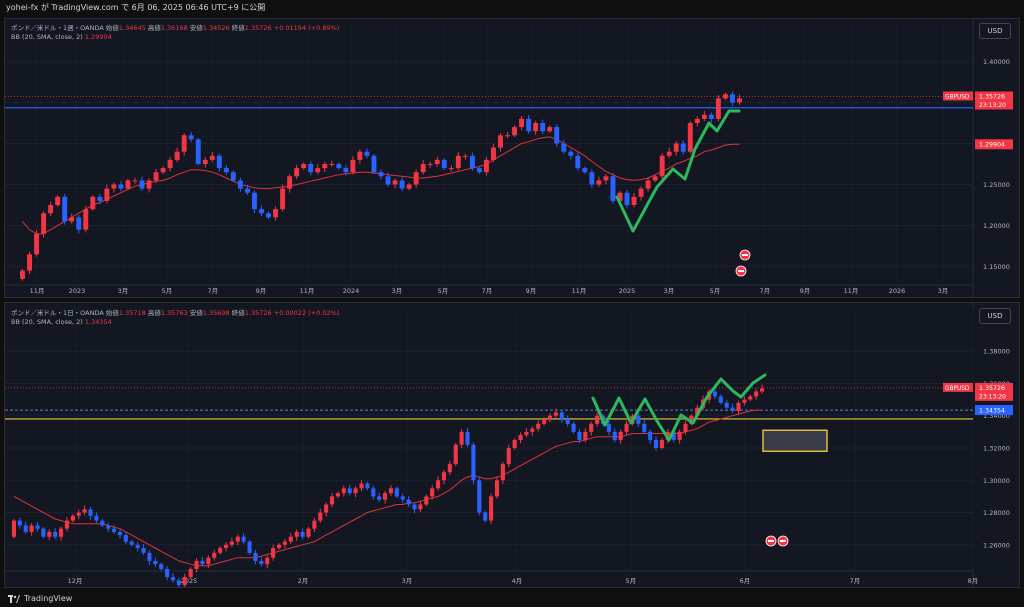 The height and width of the screenshot is (607, 1024). What do you see at coordinates (996, 481) in the screenshot?
I see `price-axis-label: 1.30000` at bounding box center [996, 481].